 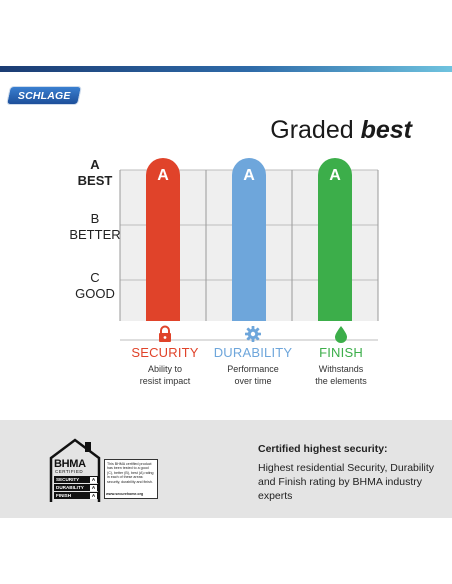 I want to click on category-durability: DURABILITY, so click(x=253, y=352).